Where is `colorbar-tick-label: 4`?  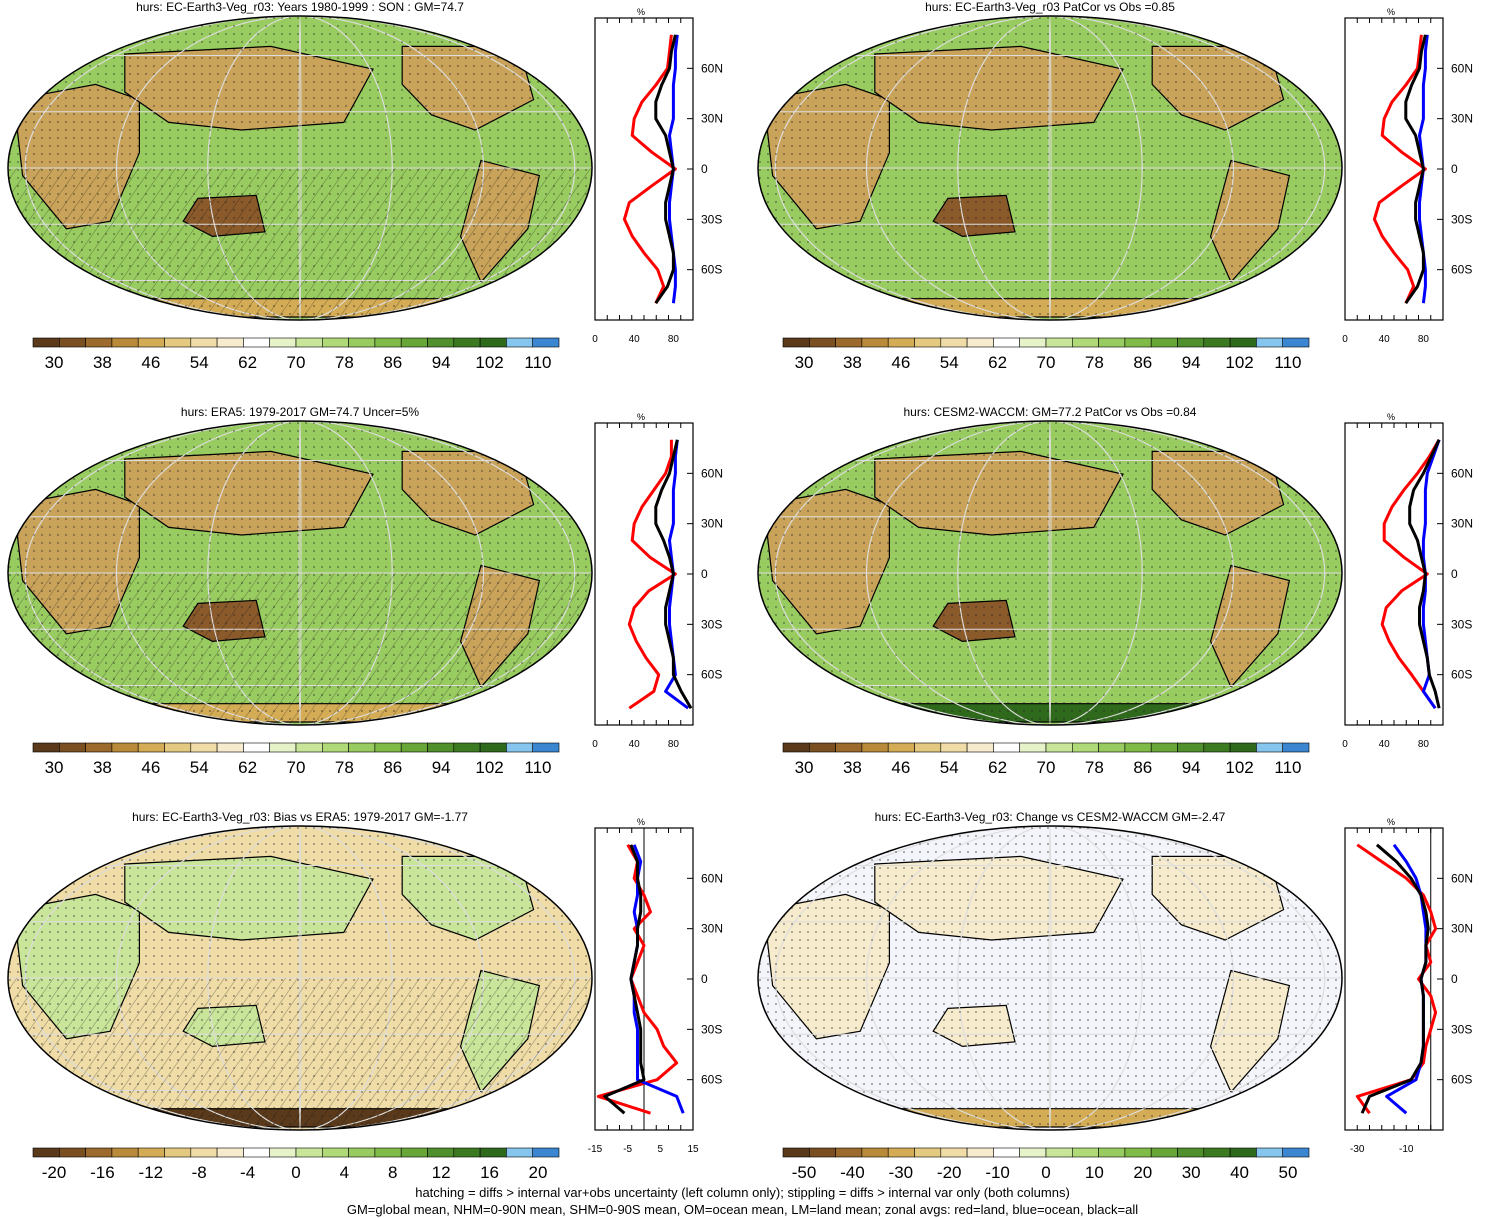 colorbar-tick-label: 4 is located at coordinates (344, 1172).